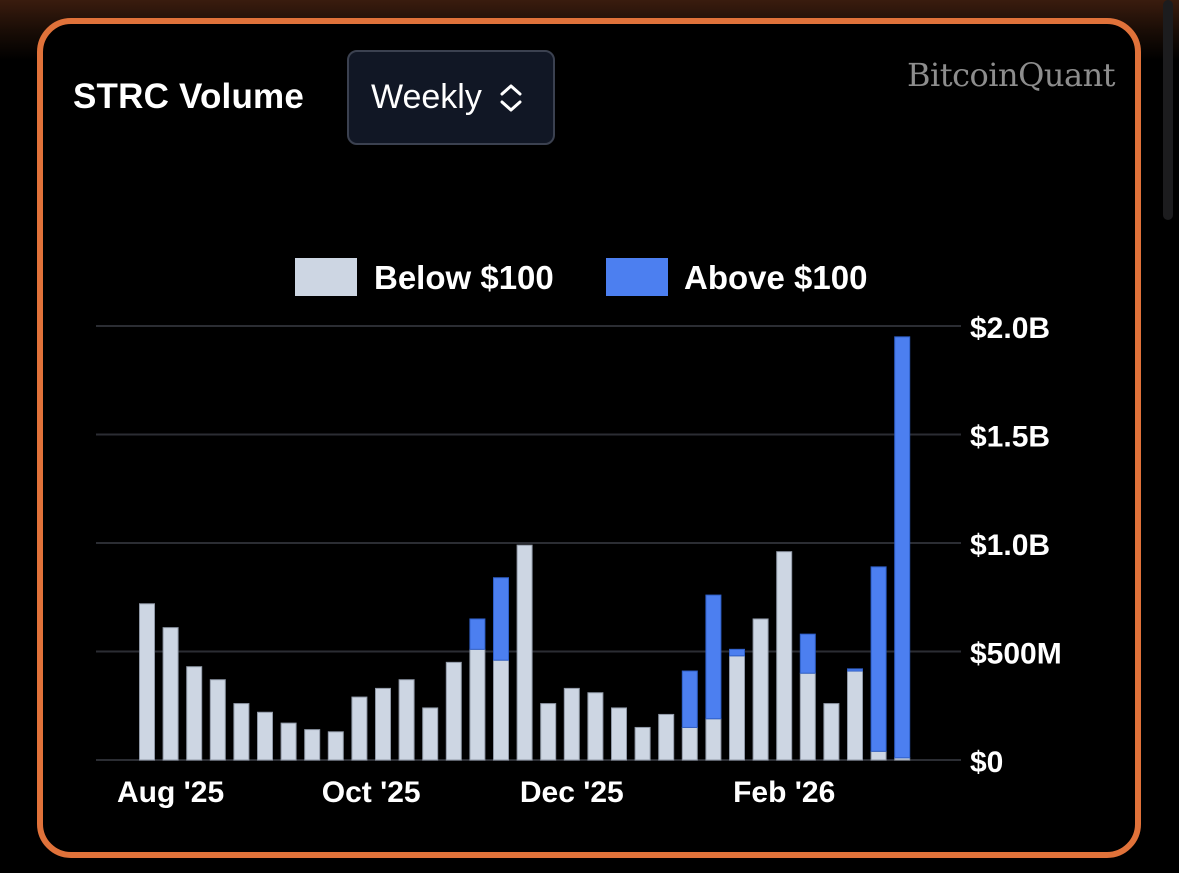  What do you see at coordinates (371, 792) in the screenshot?
I see `x-tick-label: Oct '25` at bounding box center [371, 792].